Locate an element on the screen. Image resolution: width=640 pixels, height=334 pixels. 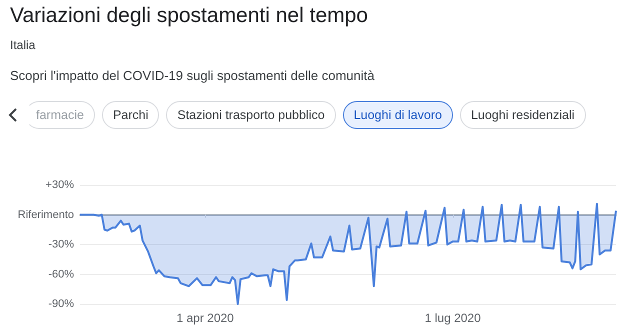
text: Luoghi residenziali is located at coordinates (523, 115).